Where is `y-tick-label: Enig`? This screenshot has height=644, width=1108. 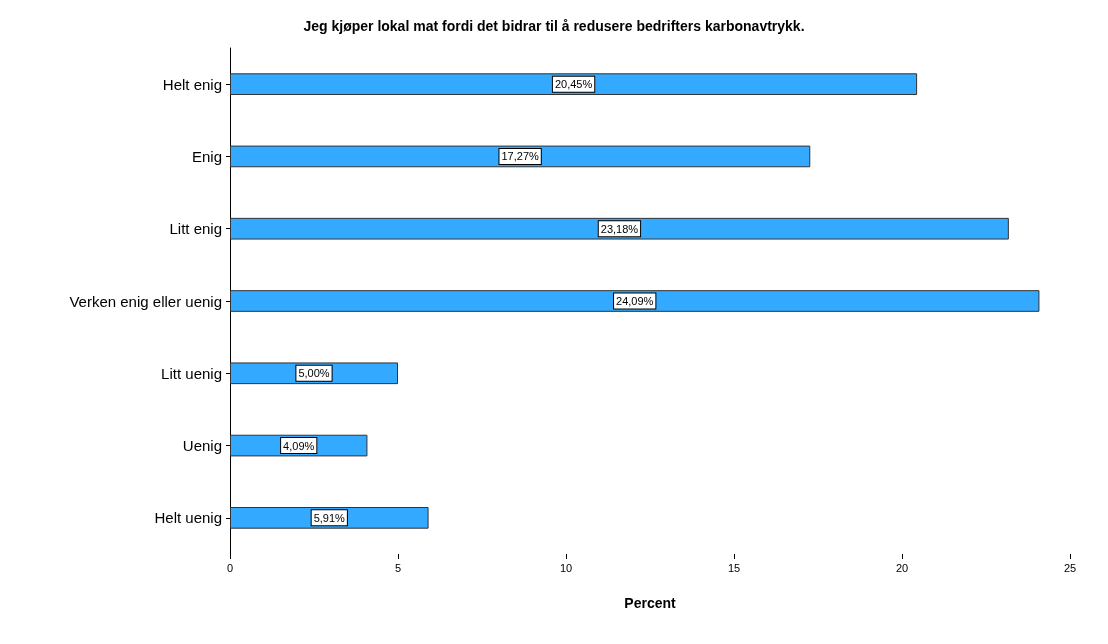
y-tick-label: Enig is located at coordinates (206, 156).